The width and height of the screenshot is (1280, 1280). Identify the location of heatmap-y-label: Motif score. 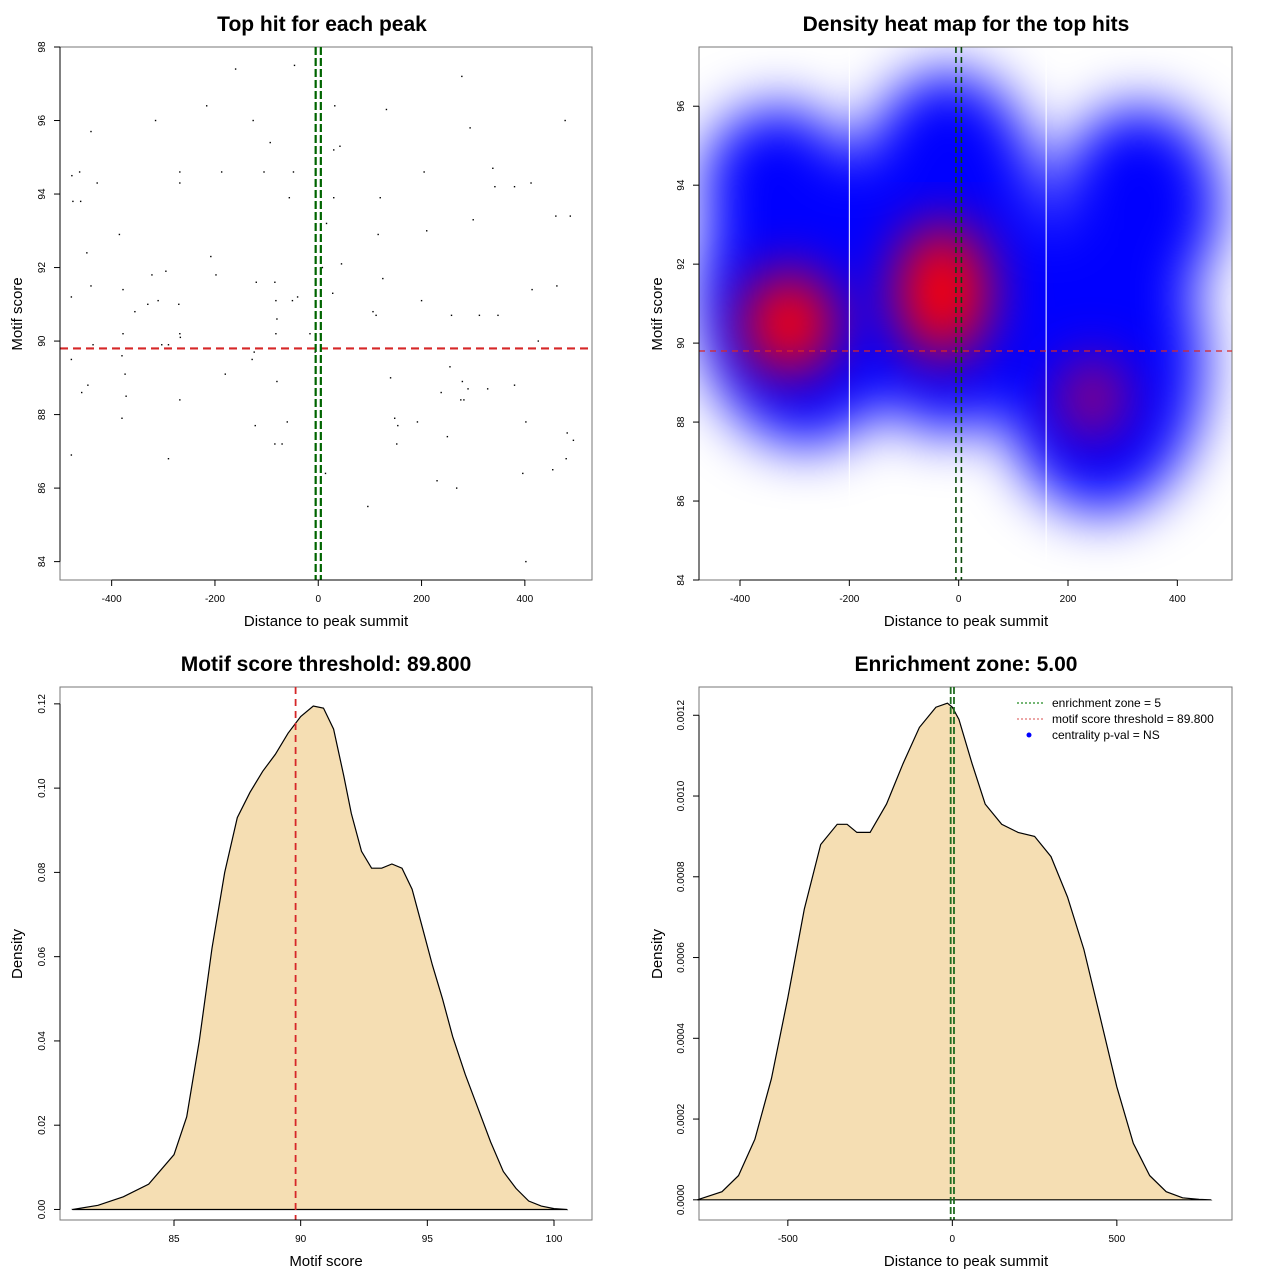
(657, 313).